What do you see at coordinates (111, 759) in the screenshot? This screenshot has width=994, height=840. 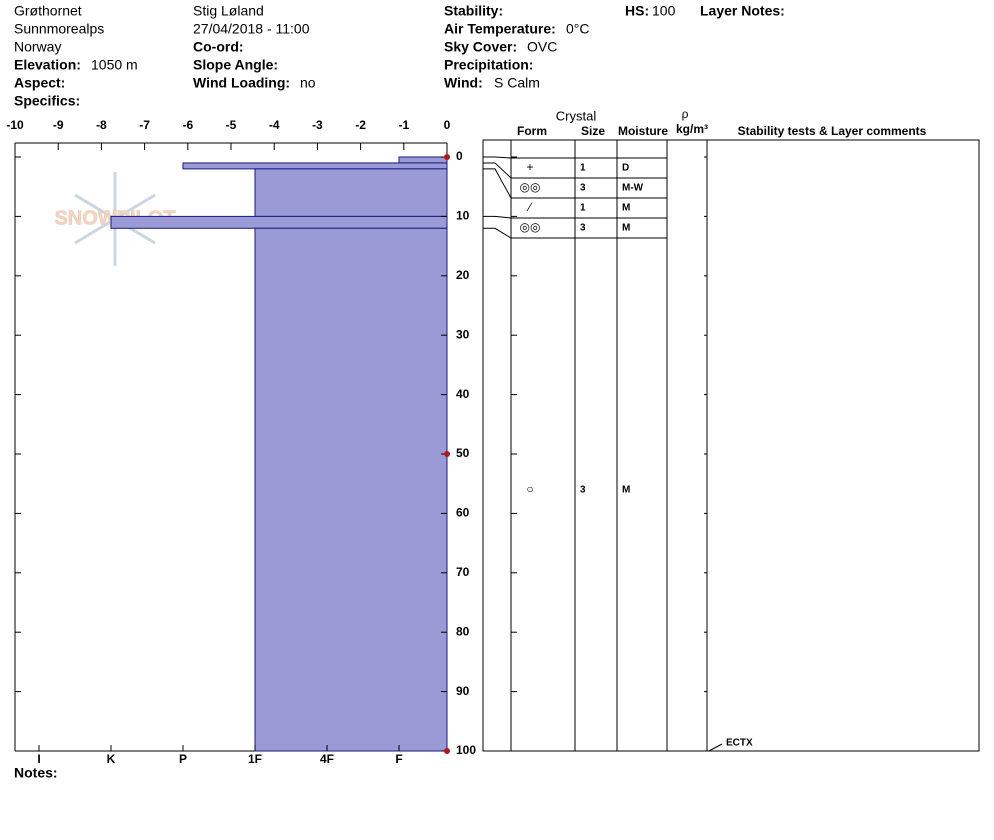 I see `hardness-label: K` at bounding box center [111, 759].